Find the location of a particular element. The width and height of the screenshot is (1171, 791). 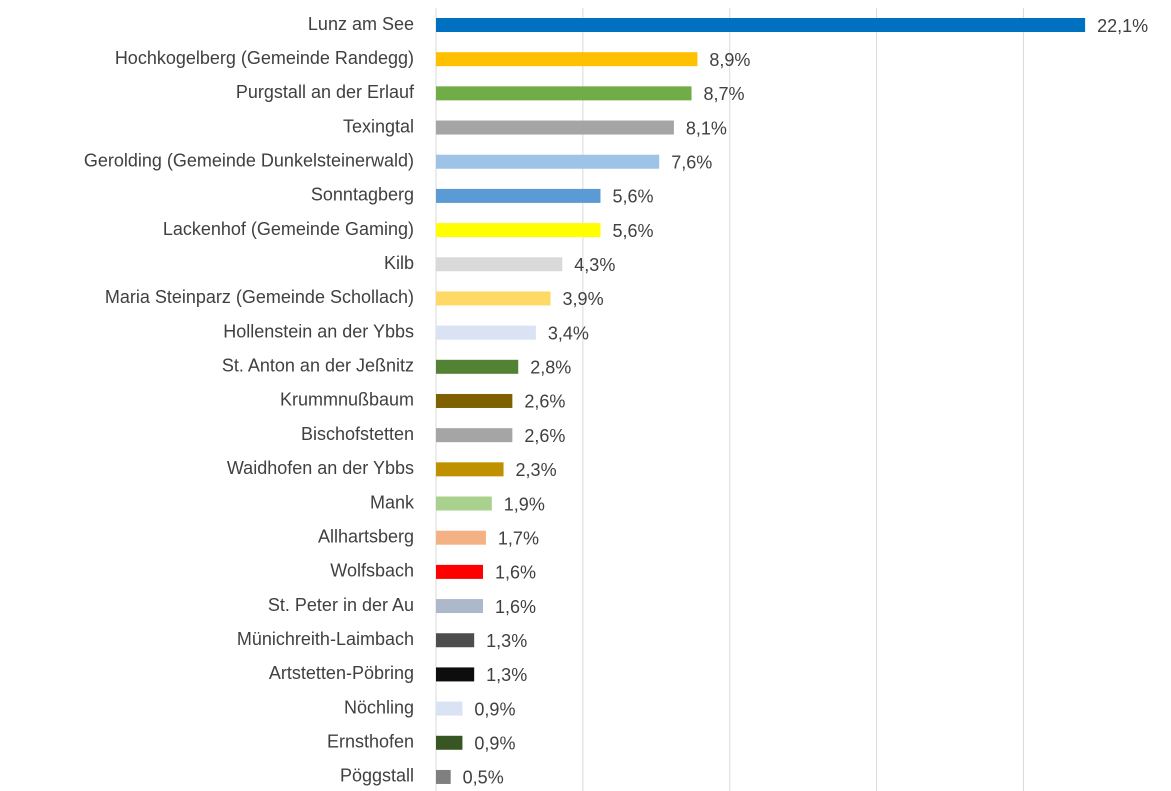

y-tick-label: Bischofstetten is located at coordinates (357, 434).